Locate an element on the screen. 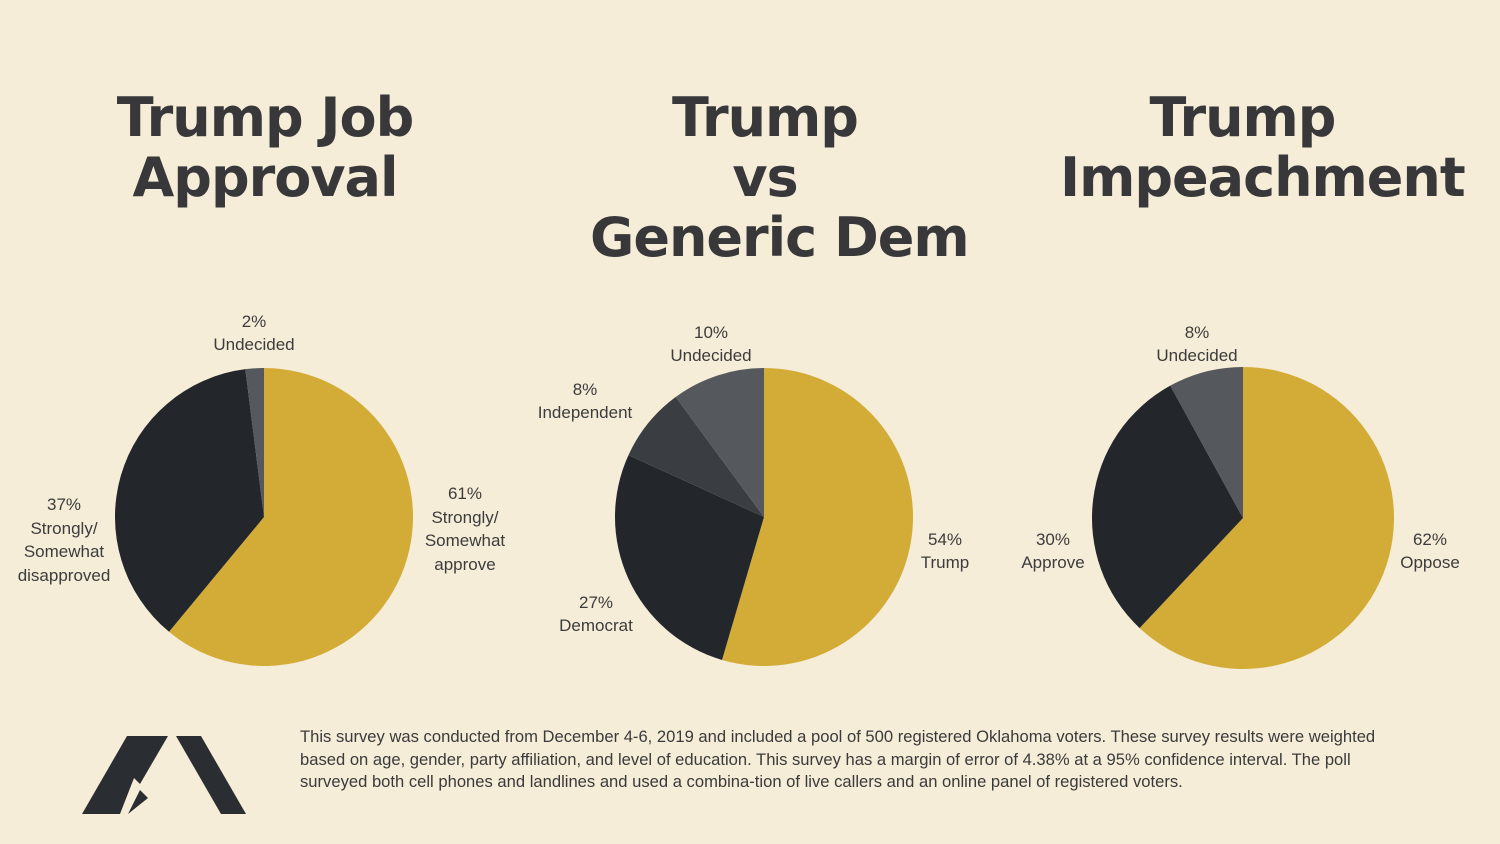 The height and width of the screenshot is (844, 1500). pie-slice-label: 54% Trump is located at coordinates (945, 551).